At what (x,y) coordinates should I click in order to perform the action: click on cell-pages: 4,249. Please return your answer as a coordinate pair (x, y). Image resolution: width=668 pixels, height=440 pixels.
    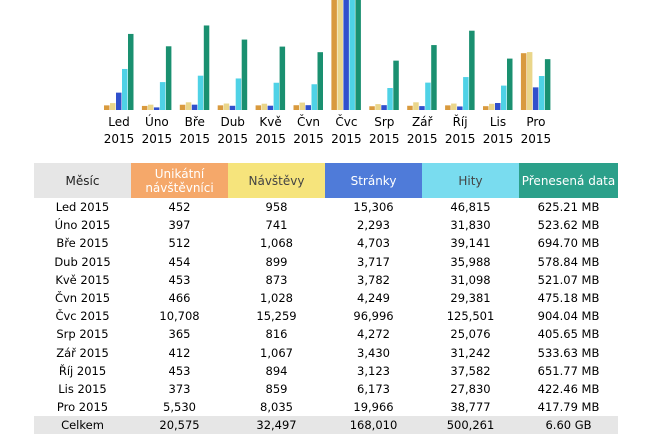
    Looking at the image, I should click on (373, 298).